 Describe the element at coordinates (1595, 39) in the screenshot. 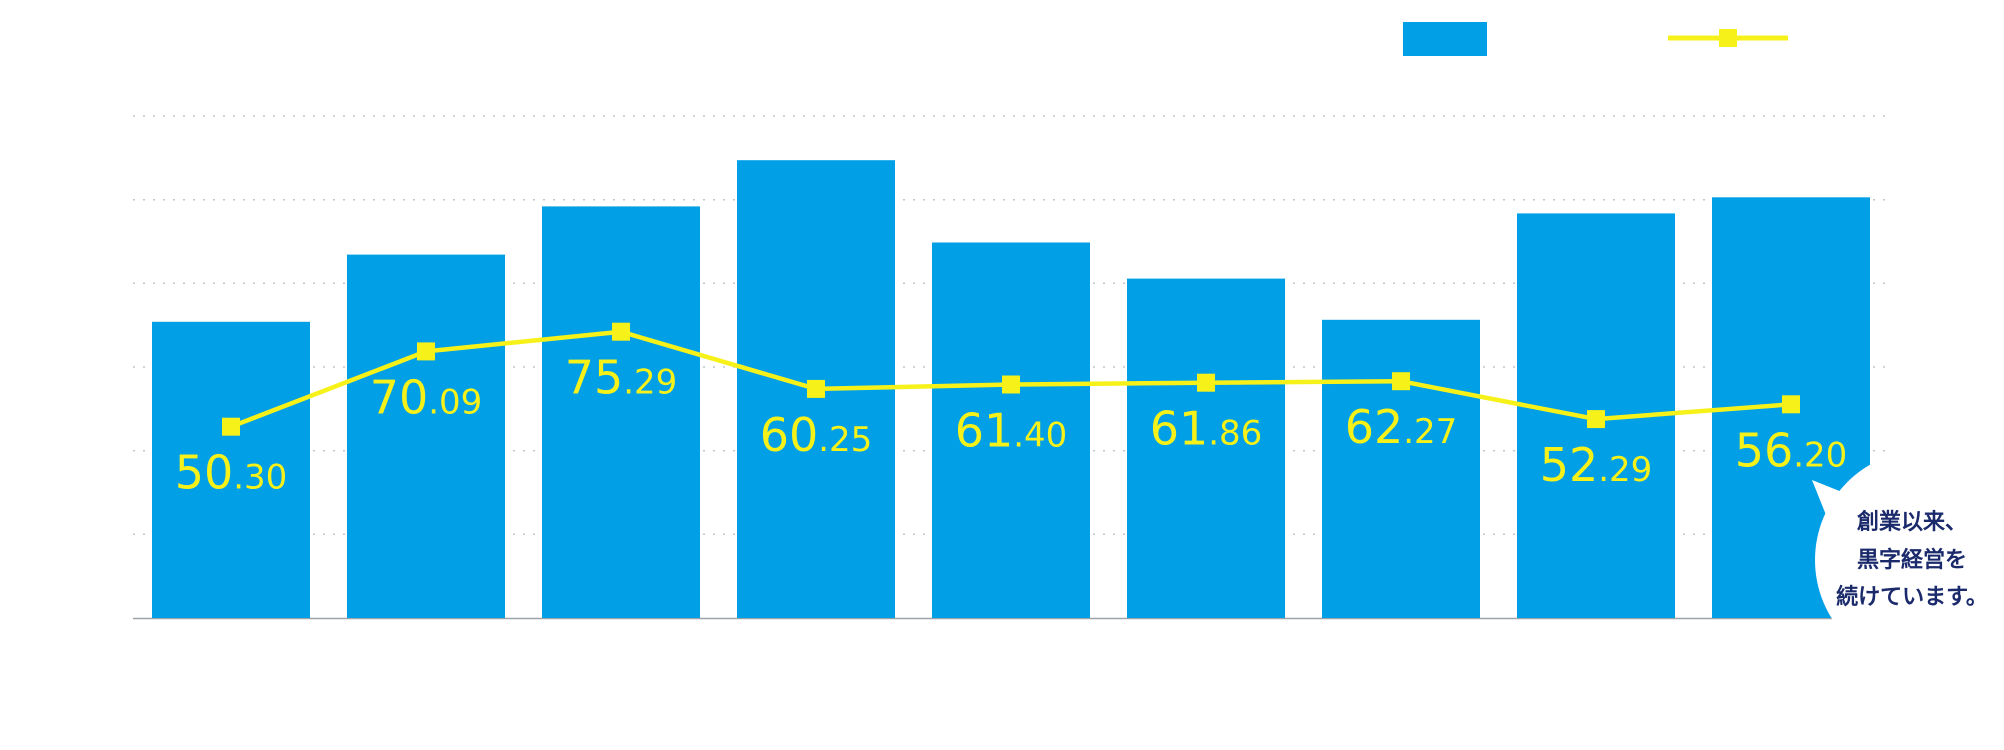

I see `legend` at that location.